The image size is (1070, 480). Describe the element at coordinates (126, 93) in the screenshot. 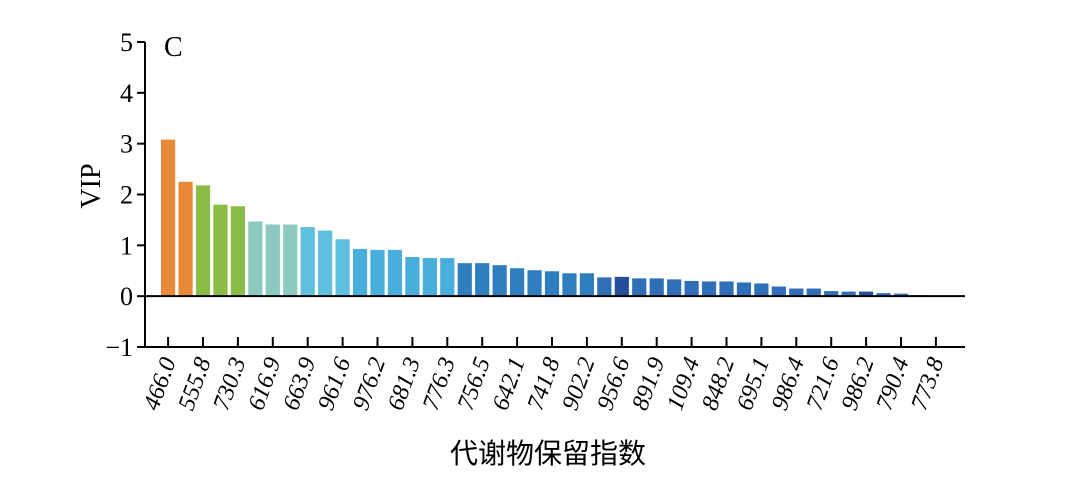

I see `y-tick-label: 4` at that location.